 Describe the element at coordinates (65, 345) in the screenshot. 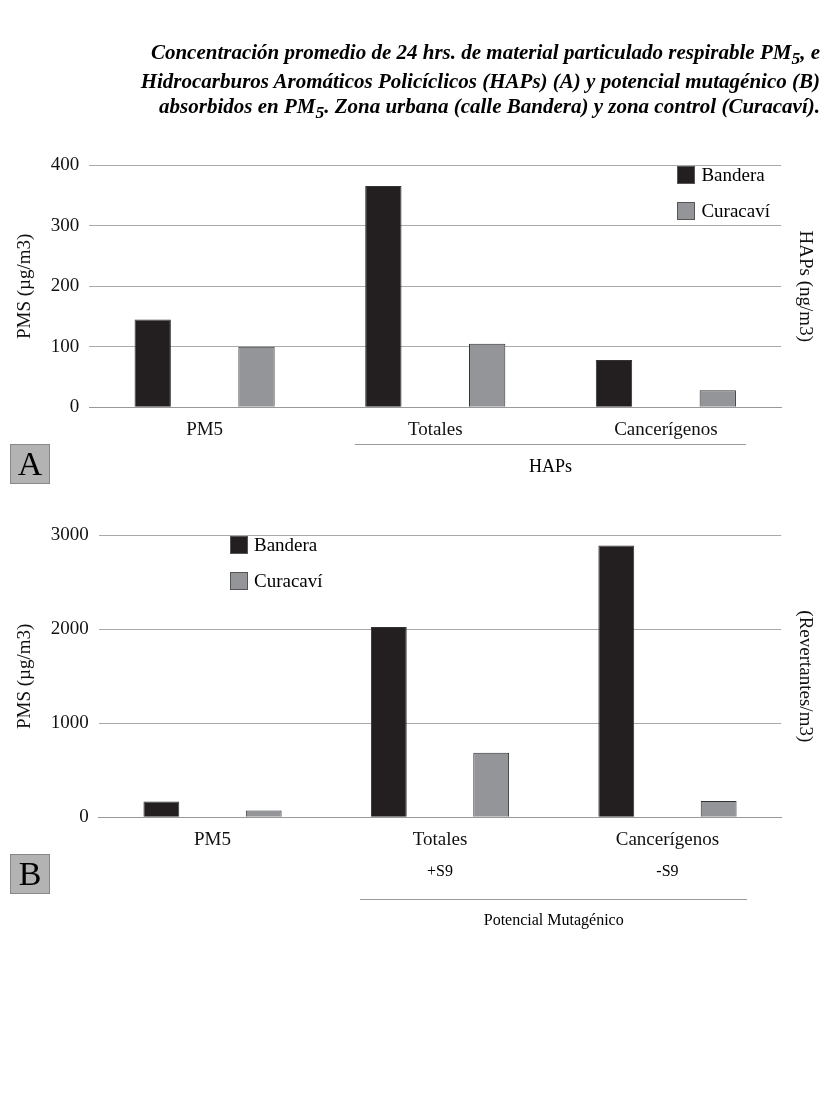

I see `y-tick-label: 100` at that location.